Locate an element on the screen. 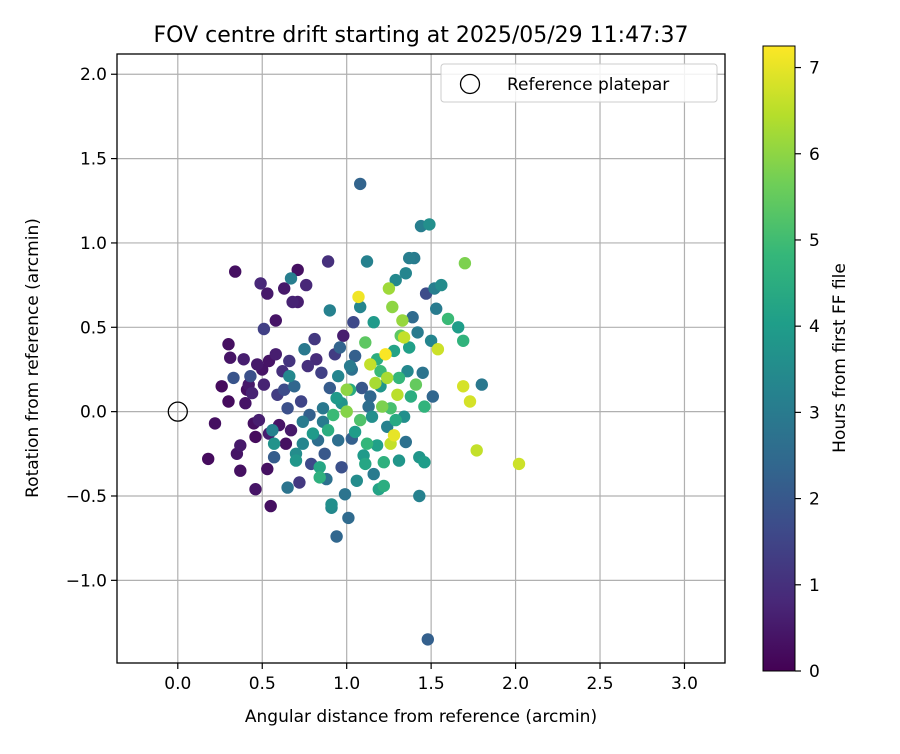 The image size is (900, 754). x-tick-label: 3.0 is located at coordinates (684, 684).